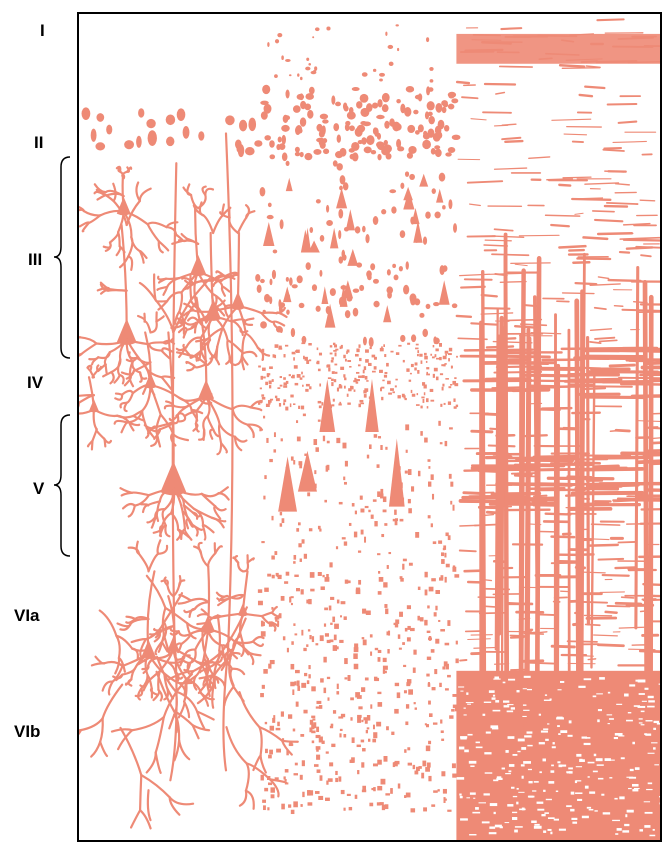 This screenshot has height=848, width=663. Describe the element at coordinates (62, 257) in the screenshot. I see `layer-iii-brace` at that location.